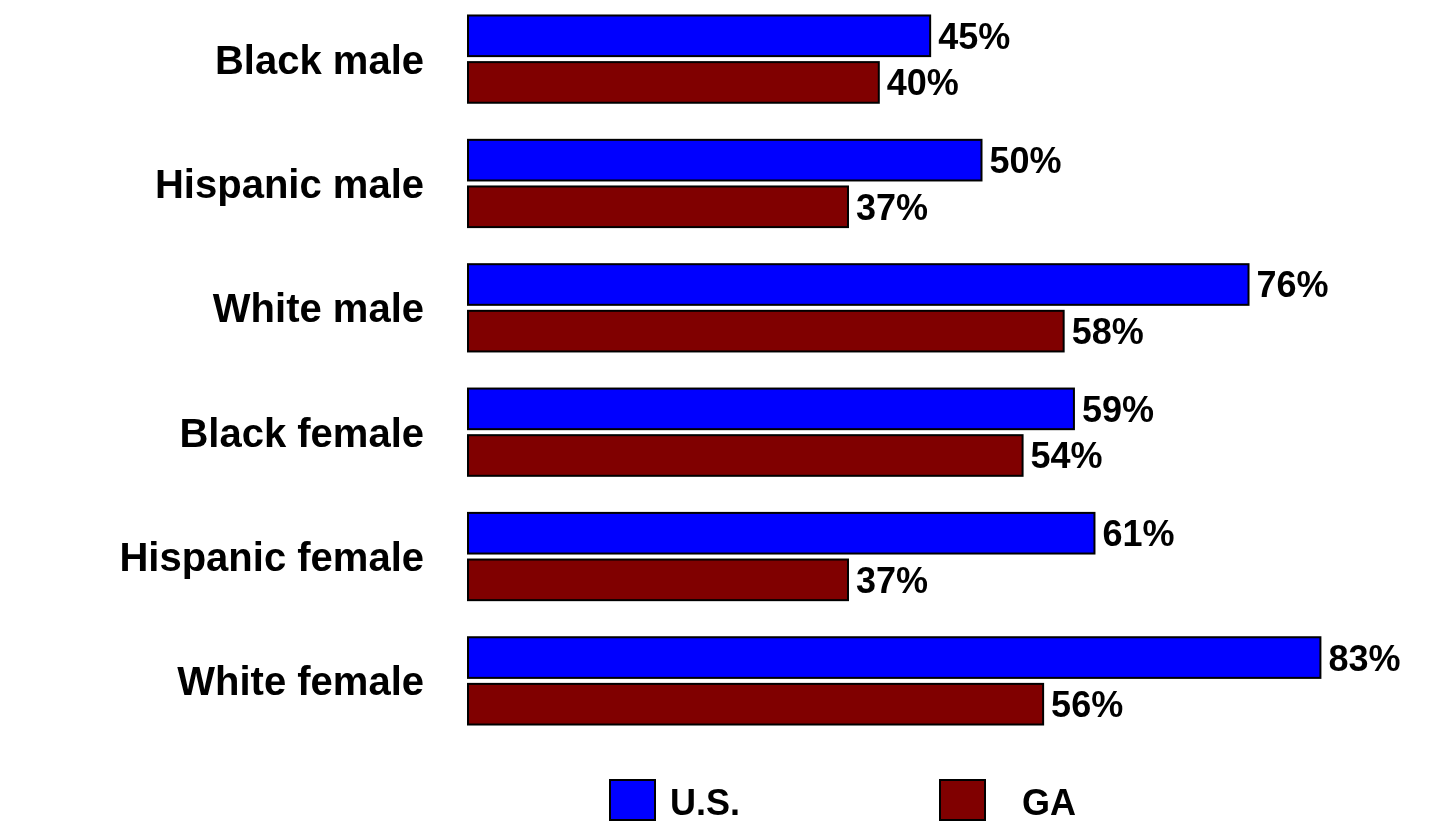  I want to click on y-tick-label: Black male, so click(319, 59).